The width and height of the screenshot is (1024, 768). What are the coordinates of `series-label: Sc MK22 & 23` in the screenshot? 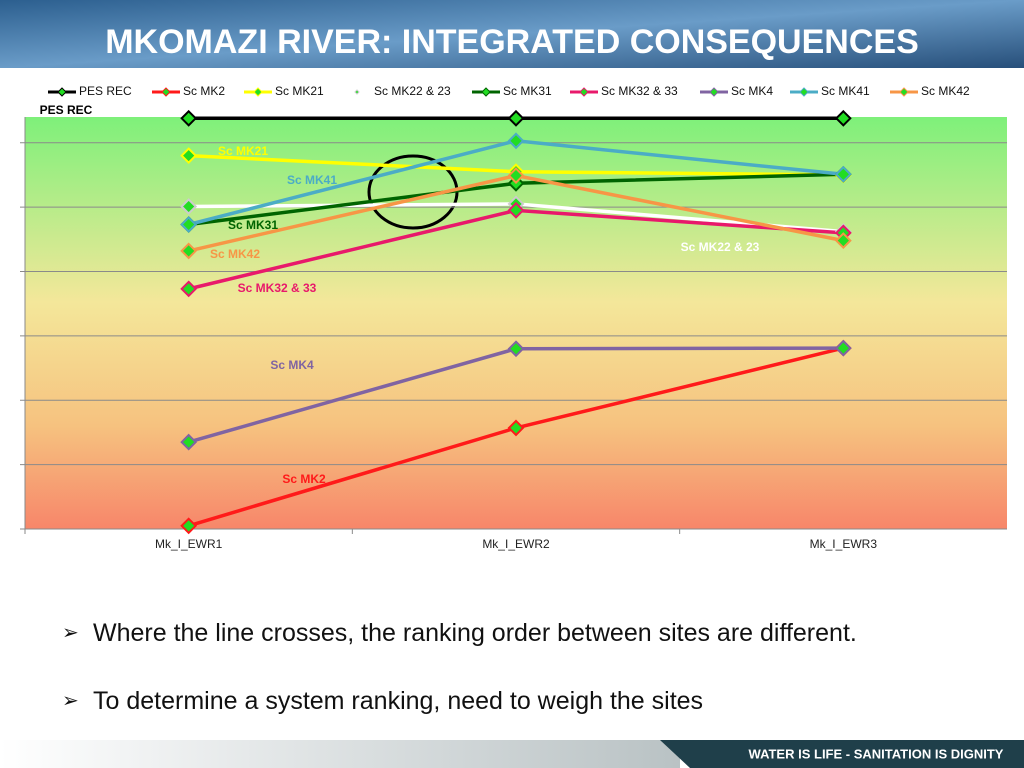 It's located at (720, 247).